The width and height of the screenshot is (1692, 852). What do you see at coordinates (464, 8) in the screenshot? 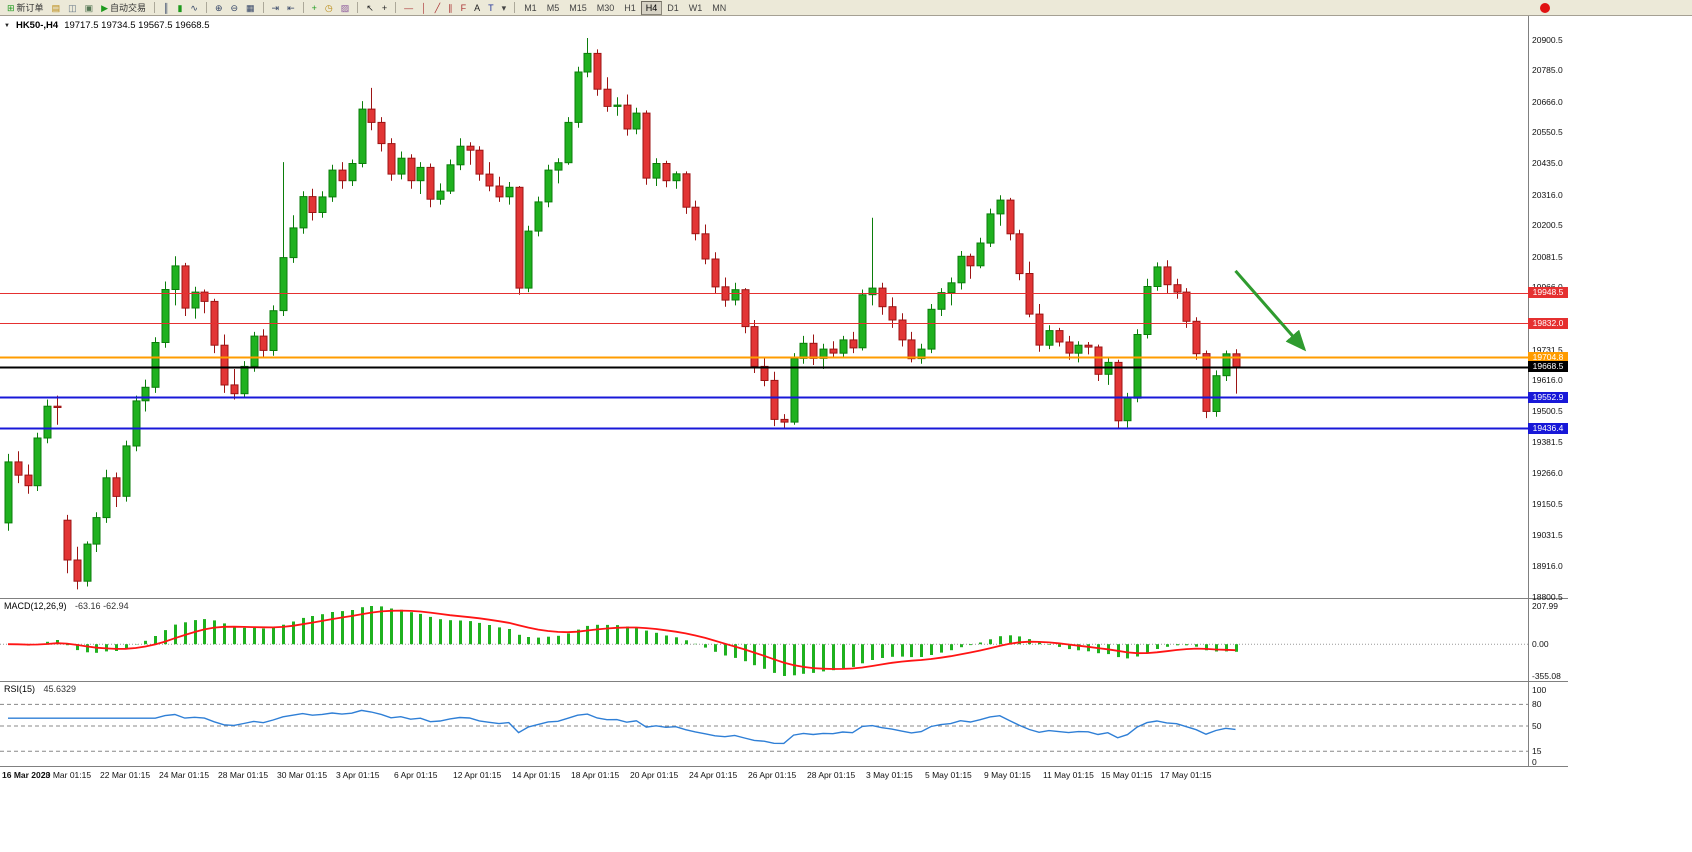
I see `fibonacci-tool-button: F` at bounding box center [464, 8].